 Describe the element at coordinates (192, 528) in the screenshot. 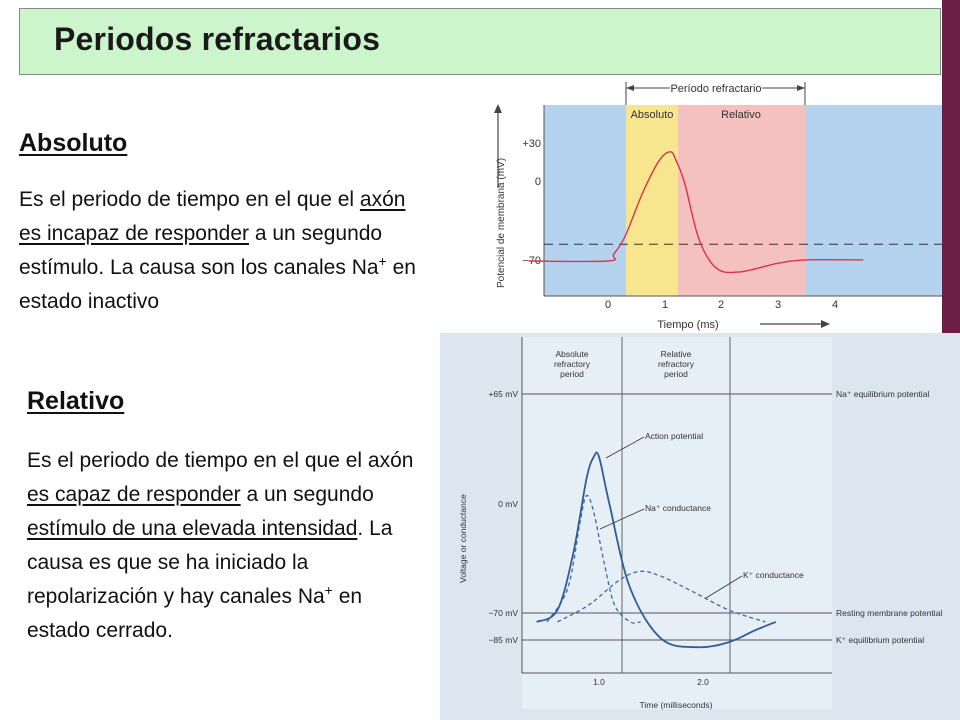

I see `relativo-underlined-text-2: estímulo de una elevada intensidad` at that location.